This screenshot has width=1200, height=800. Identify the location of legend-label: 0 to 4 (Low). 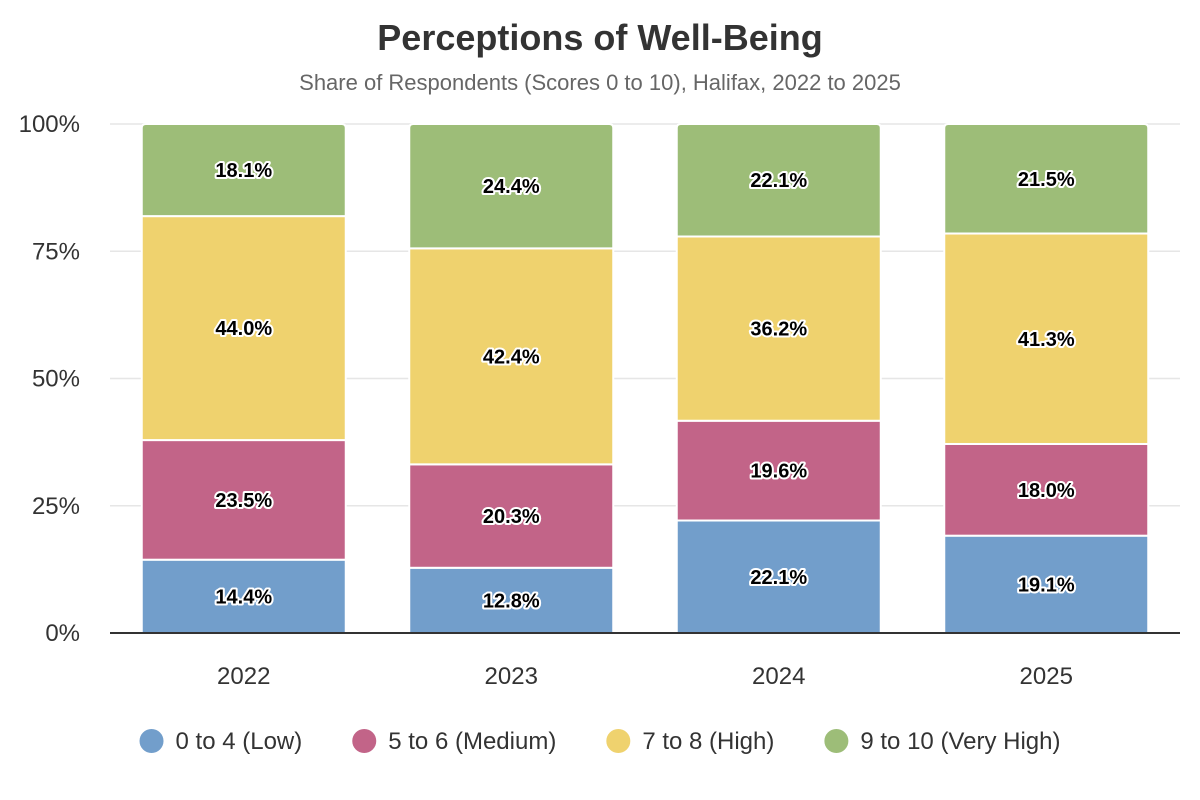
(239, 741).